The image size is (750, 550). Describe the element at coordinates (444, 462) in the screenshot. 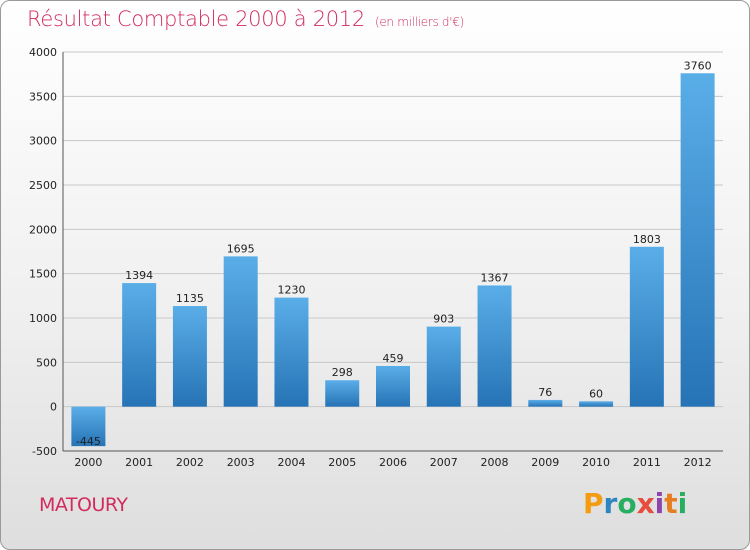

I see `x-tick-label: 2007` at that location.